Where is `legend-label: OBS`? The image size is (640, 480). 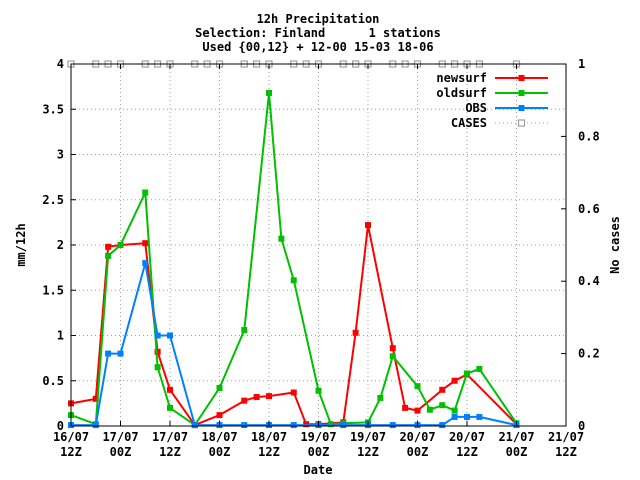 legend-label: OBS is located at coordinates (476, 108).